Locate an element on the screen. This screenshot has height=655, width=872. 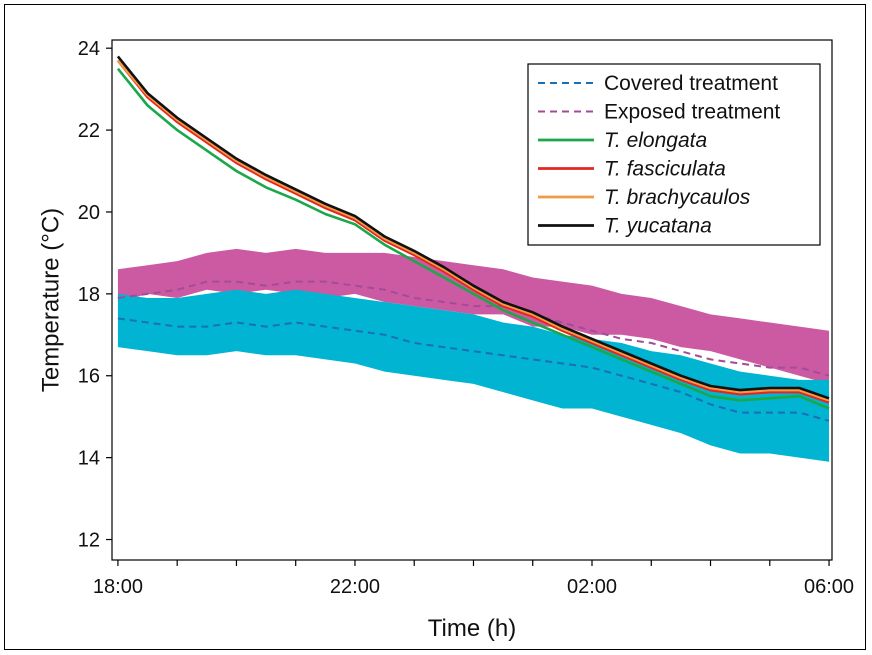
x-tick-label: 02:00 is located at coordinates (592, 587).